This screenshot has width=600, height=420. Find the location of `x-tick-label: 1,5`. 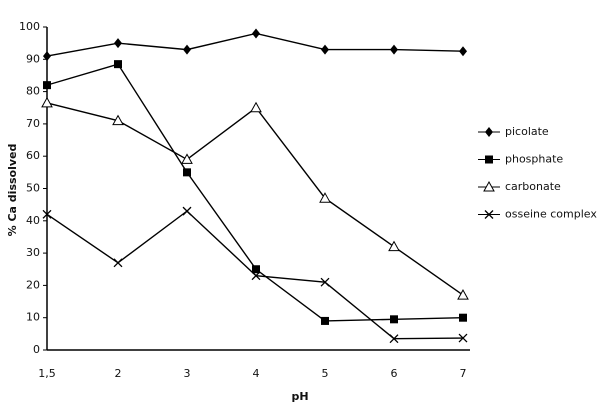

x-tick-label: 1,5 is located at coordinates (47, 373).